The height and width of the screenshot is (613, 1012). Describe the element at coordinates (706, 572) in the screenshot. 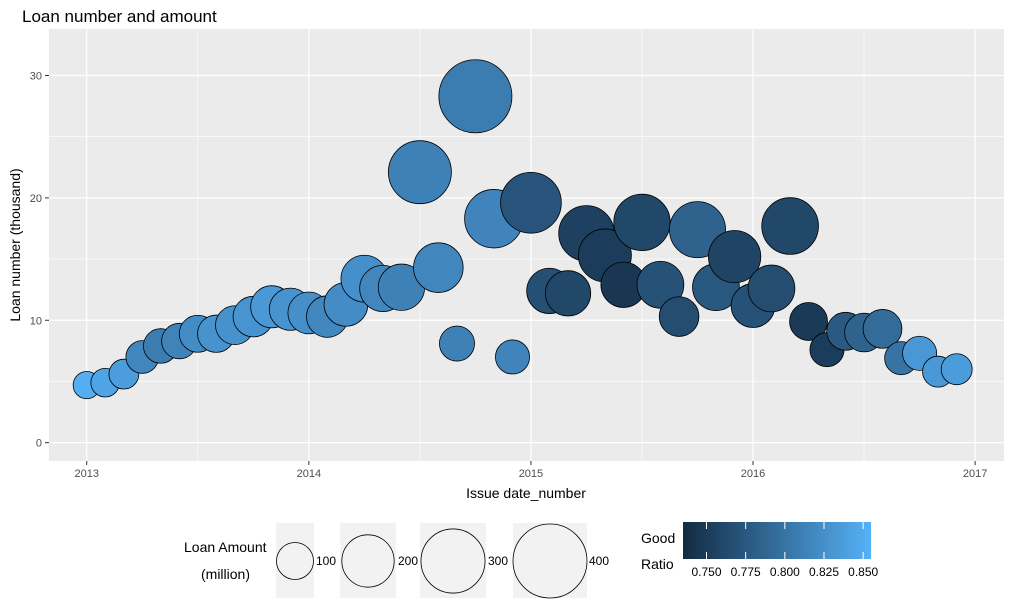

I see `color-legend-label-0: 0.750` at that location.